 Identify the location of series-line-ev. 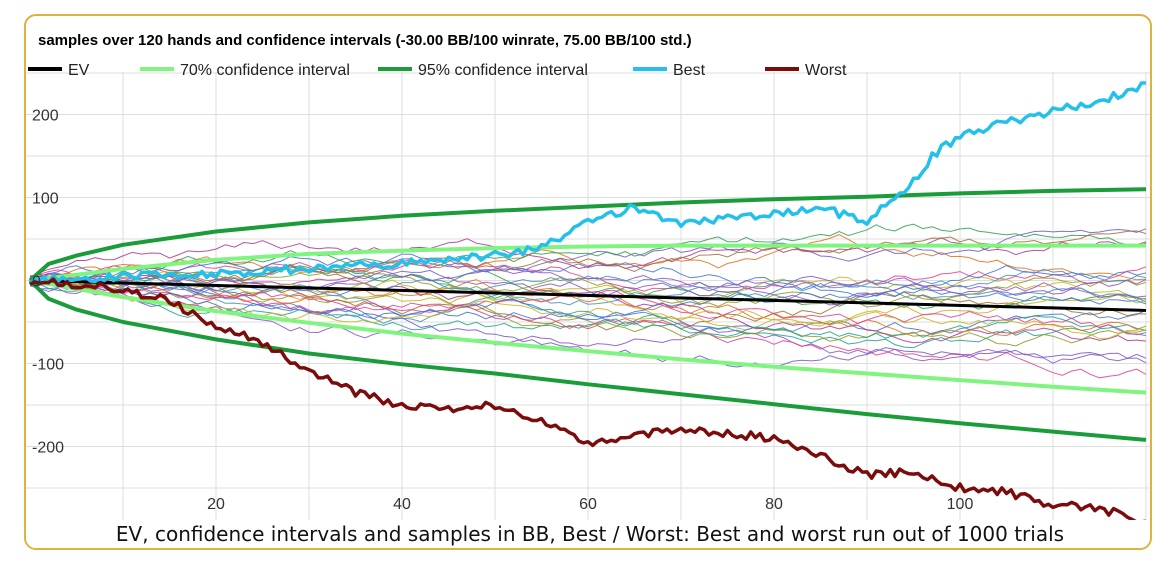
(588, 295).